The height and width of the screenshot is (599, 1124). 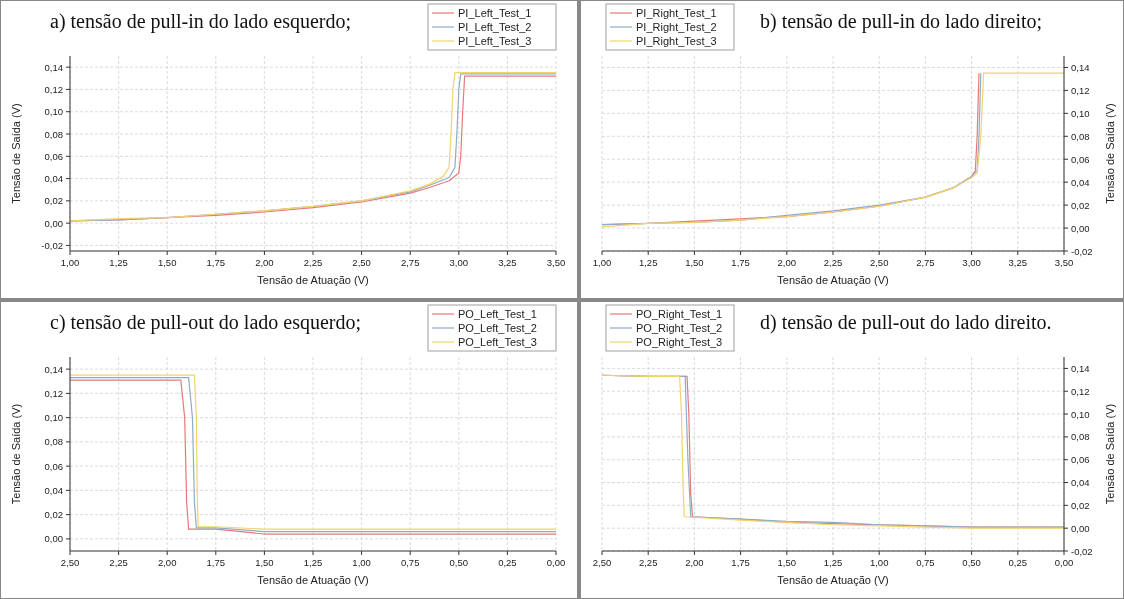 What do you see at coordinates (679, 342) in the screenshot?
I see `legend-label: PO_Right_Test_3` at bounding box center [679, 342].